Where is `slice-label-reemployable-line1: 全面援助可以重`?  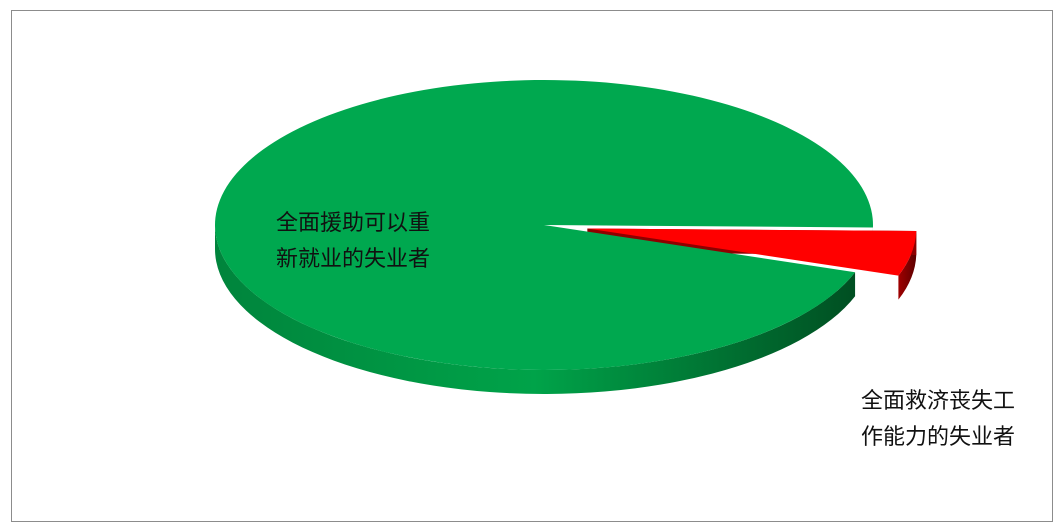
slice-label-reemployable-line1: 全面援助可以重 is located at coordinates (353, 223).